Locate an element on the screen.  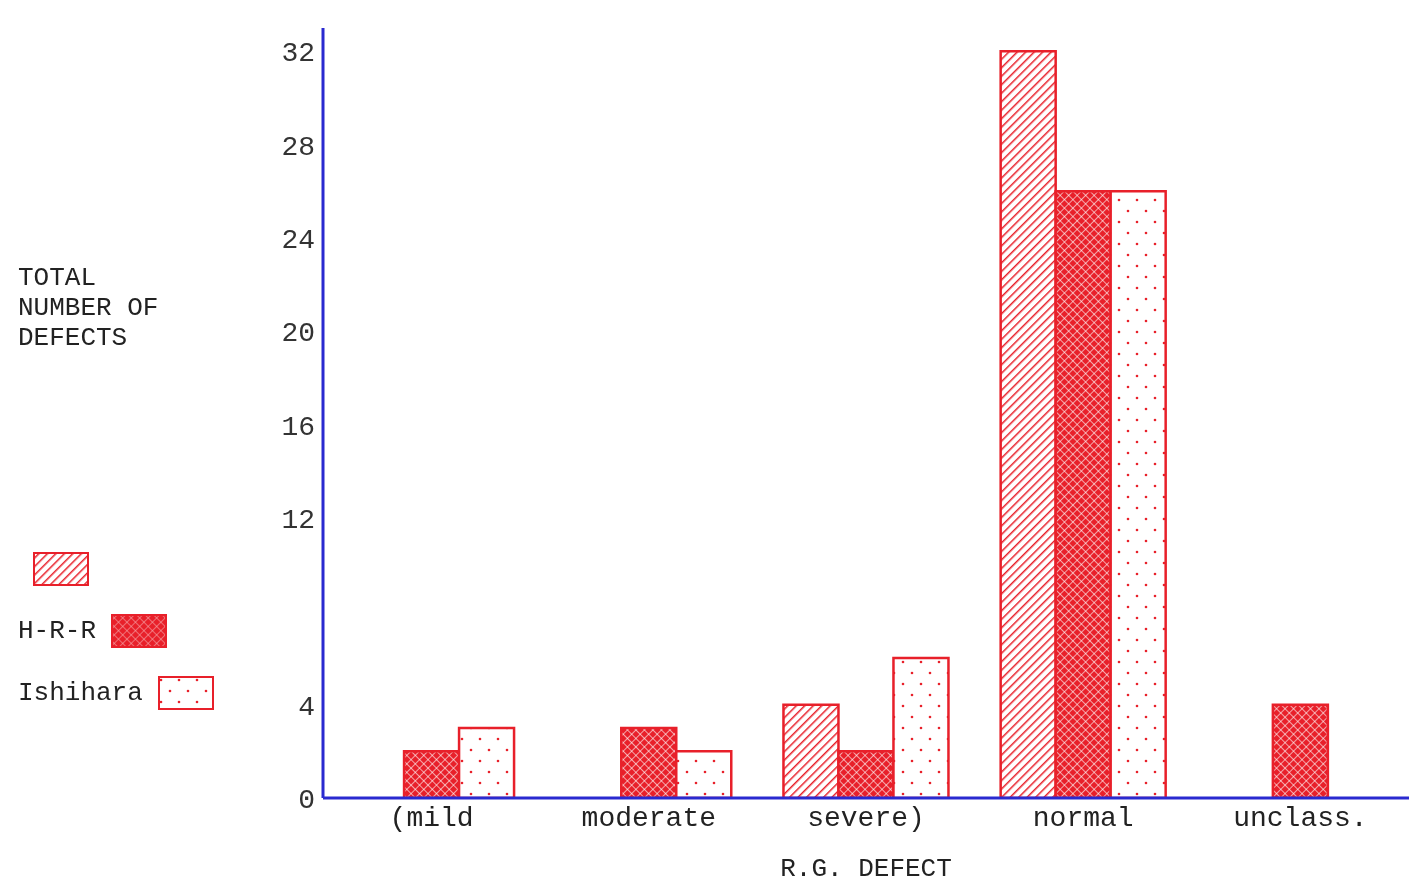
legend-label: Ishihara is located at coordinates (80, 693).